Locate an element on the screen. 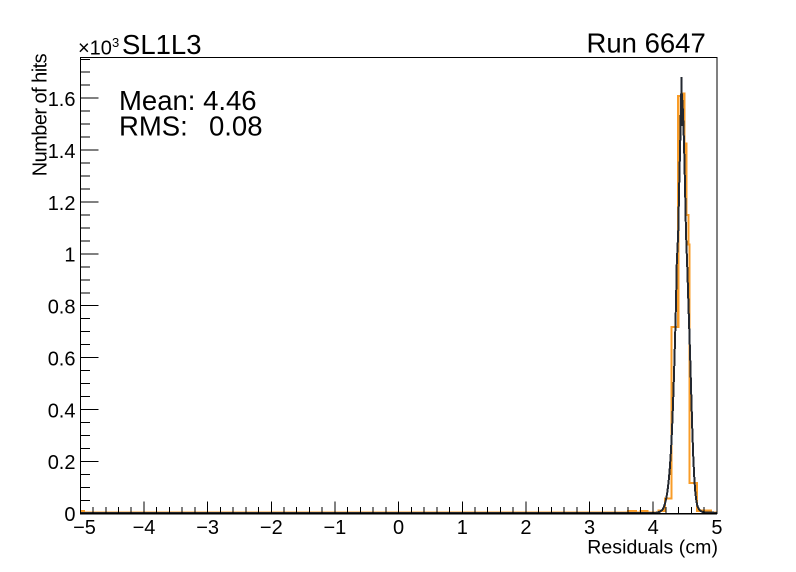 The height and width of the screenshot is (572, 796). svg-text: −5 is located at coordinates (84, 528).